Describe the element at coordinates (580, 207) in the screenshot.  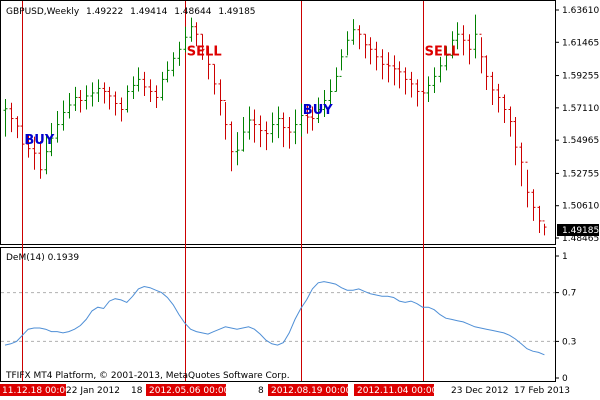
I see `price-tick-label: 1.50610` at that location.